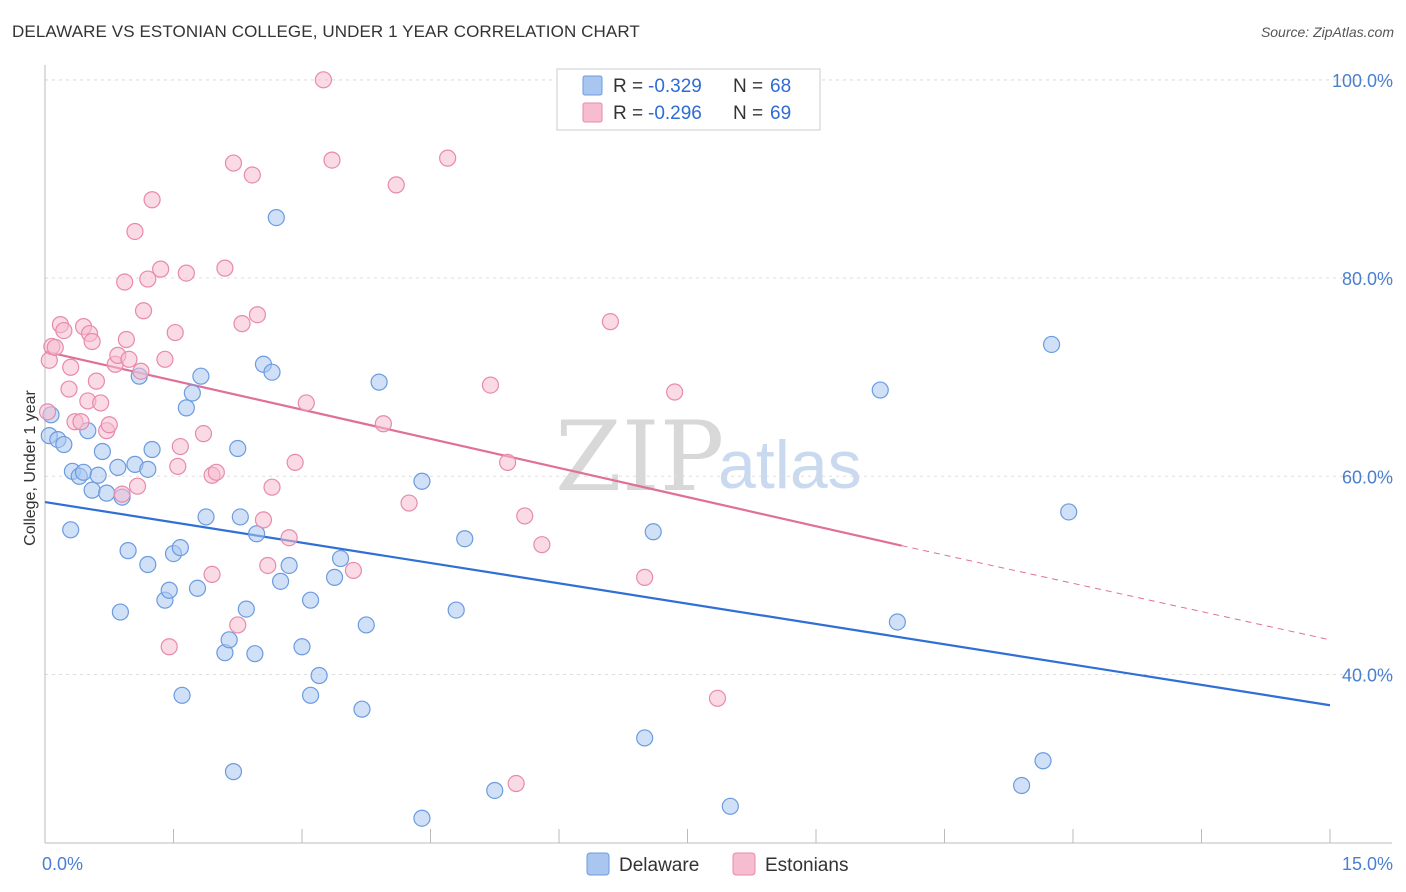 This screenshot has height=892, width=1406. I want to click on y-tick-labels: 40.0% 60.0% 80.0% 100.0%, so click(1362, 378).